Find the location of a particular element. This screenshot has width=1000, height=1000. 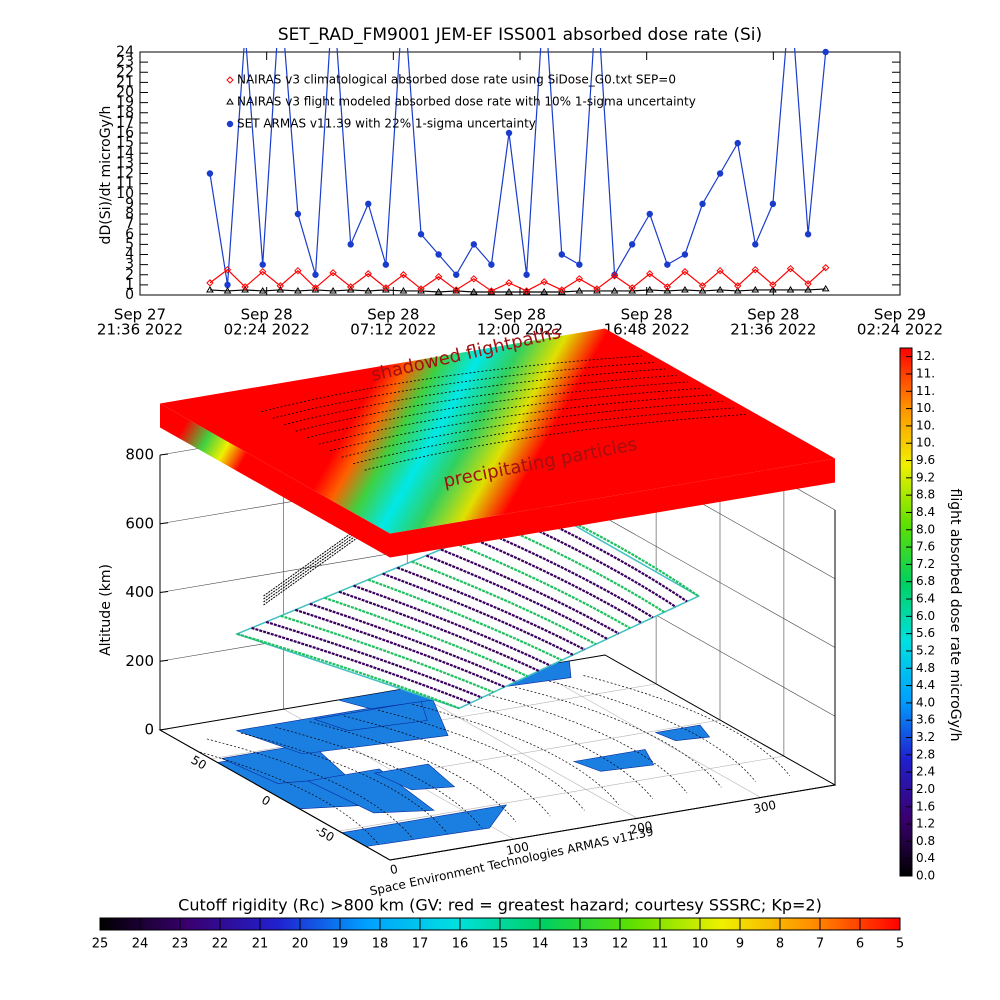

y-tick-label: 2 is located at coordinates (129, 275).